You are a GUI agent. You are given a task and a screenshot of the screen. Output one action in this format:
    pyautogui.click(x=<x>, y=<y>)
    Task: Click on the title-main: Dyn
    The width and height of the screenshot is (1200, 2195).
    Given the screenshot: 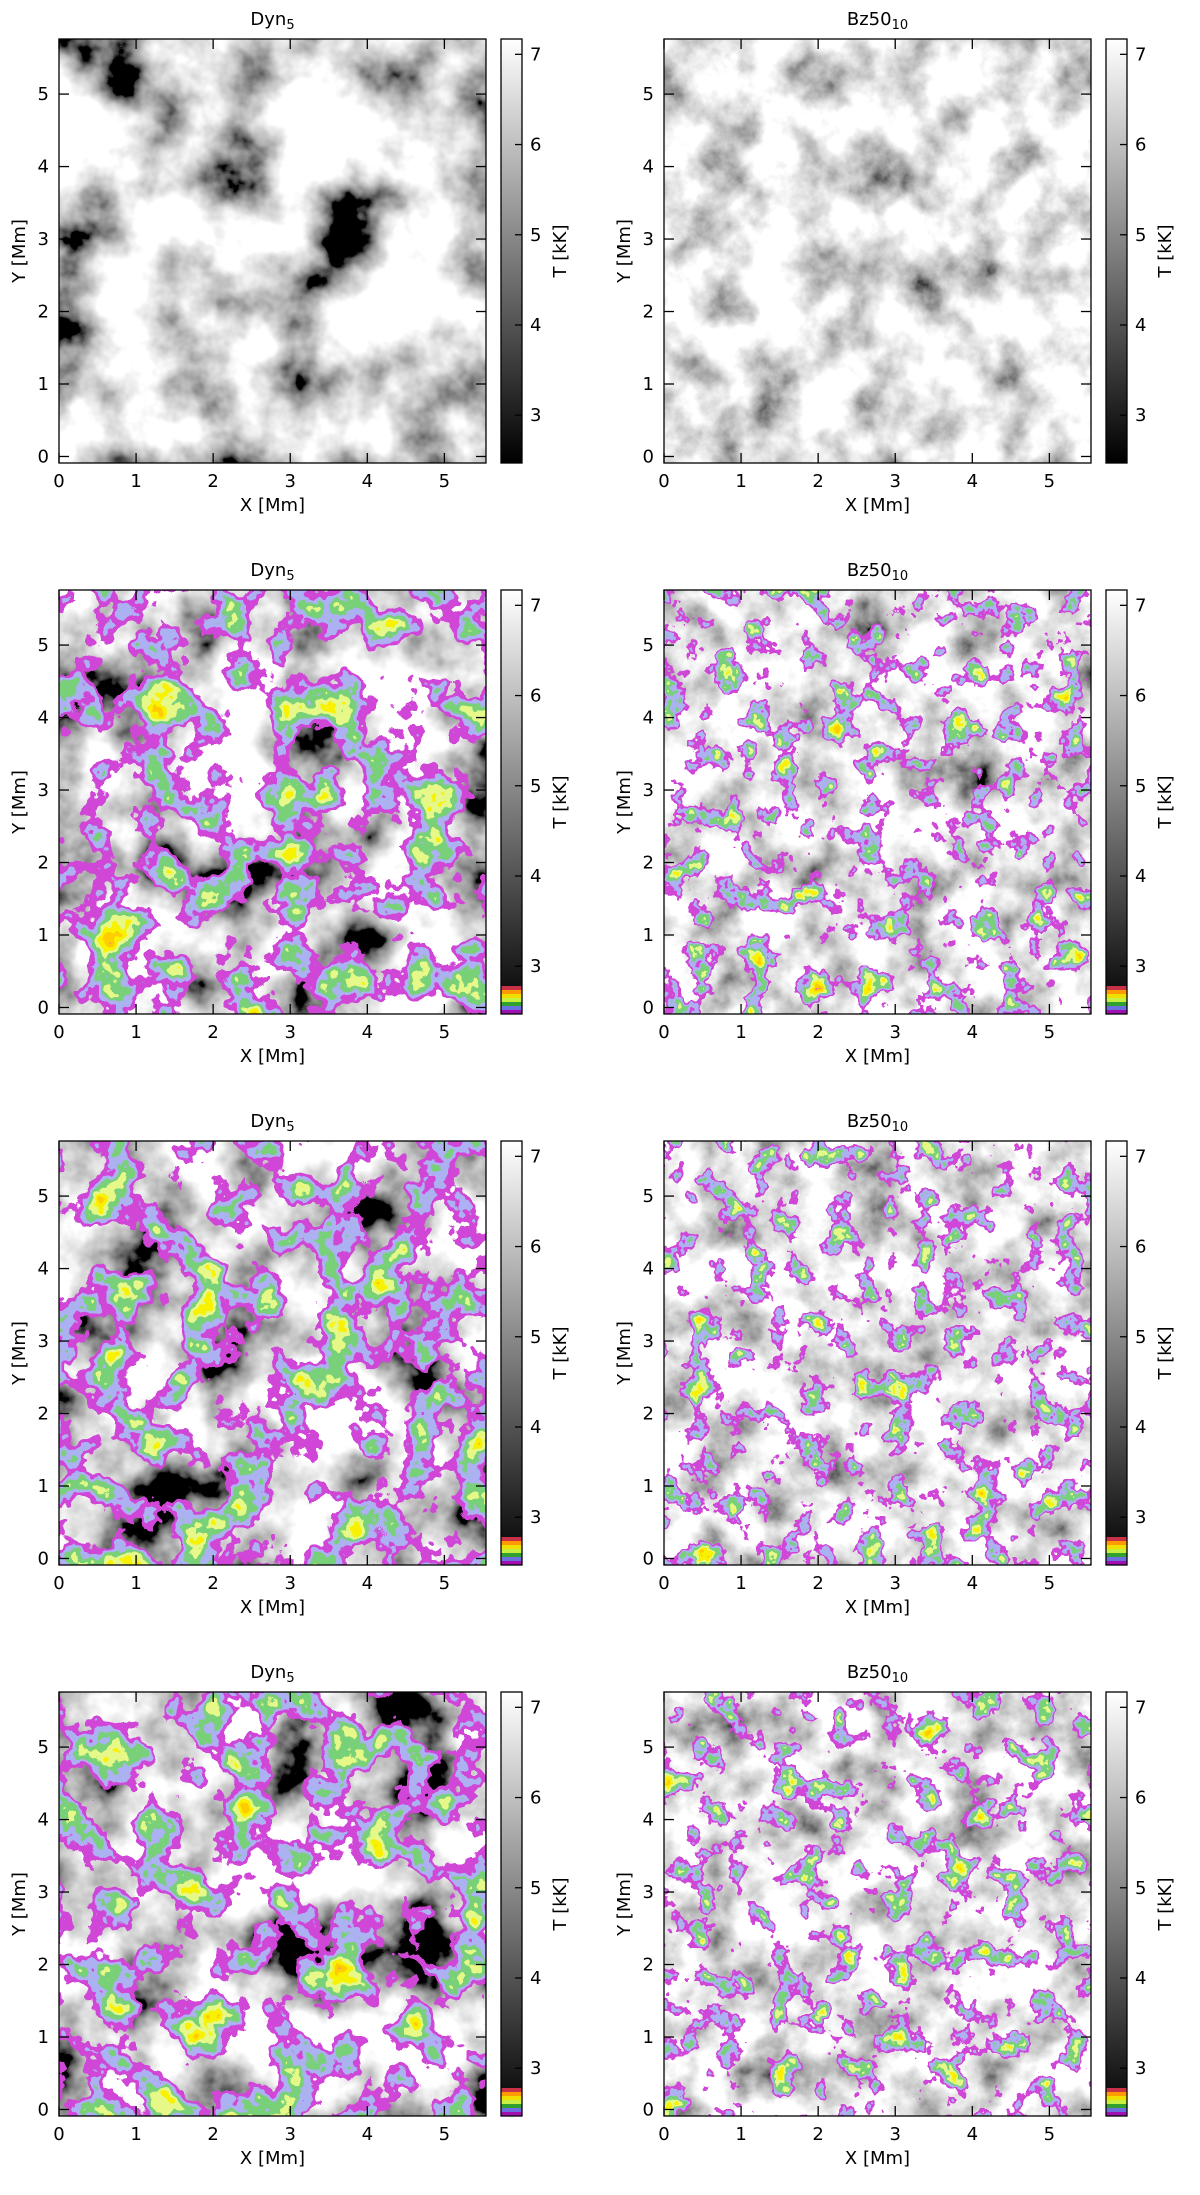 What is the action you would take?
    pyautogui.click(x=268, y=570)
    